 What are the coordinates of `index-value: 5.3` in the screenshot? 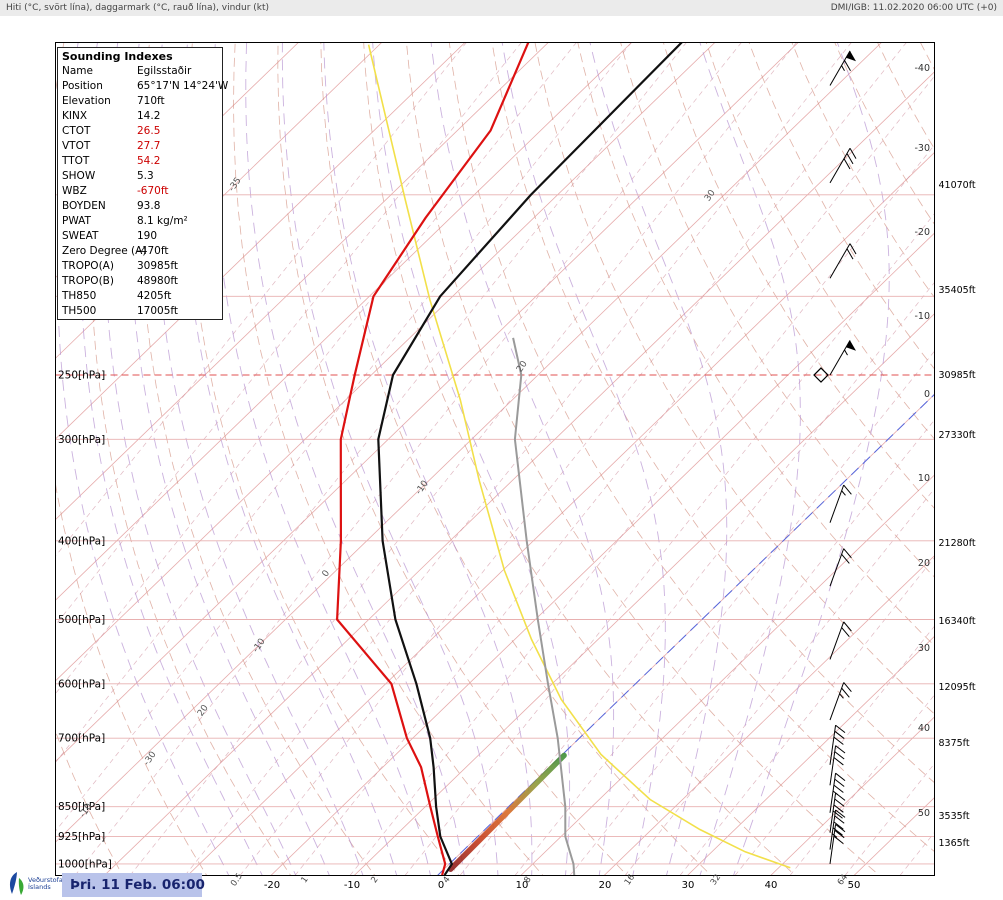 It's located at (145, 176).